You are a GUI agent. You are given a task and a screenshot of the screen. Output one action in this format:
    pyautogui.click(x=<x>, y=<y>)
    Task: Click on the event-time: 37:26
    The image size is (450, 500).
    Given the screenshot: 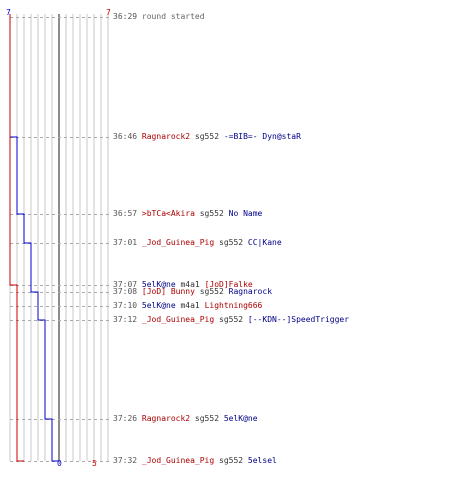 What is the action you would take?
    pyautogui.click(x=125, y=418)
    